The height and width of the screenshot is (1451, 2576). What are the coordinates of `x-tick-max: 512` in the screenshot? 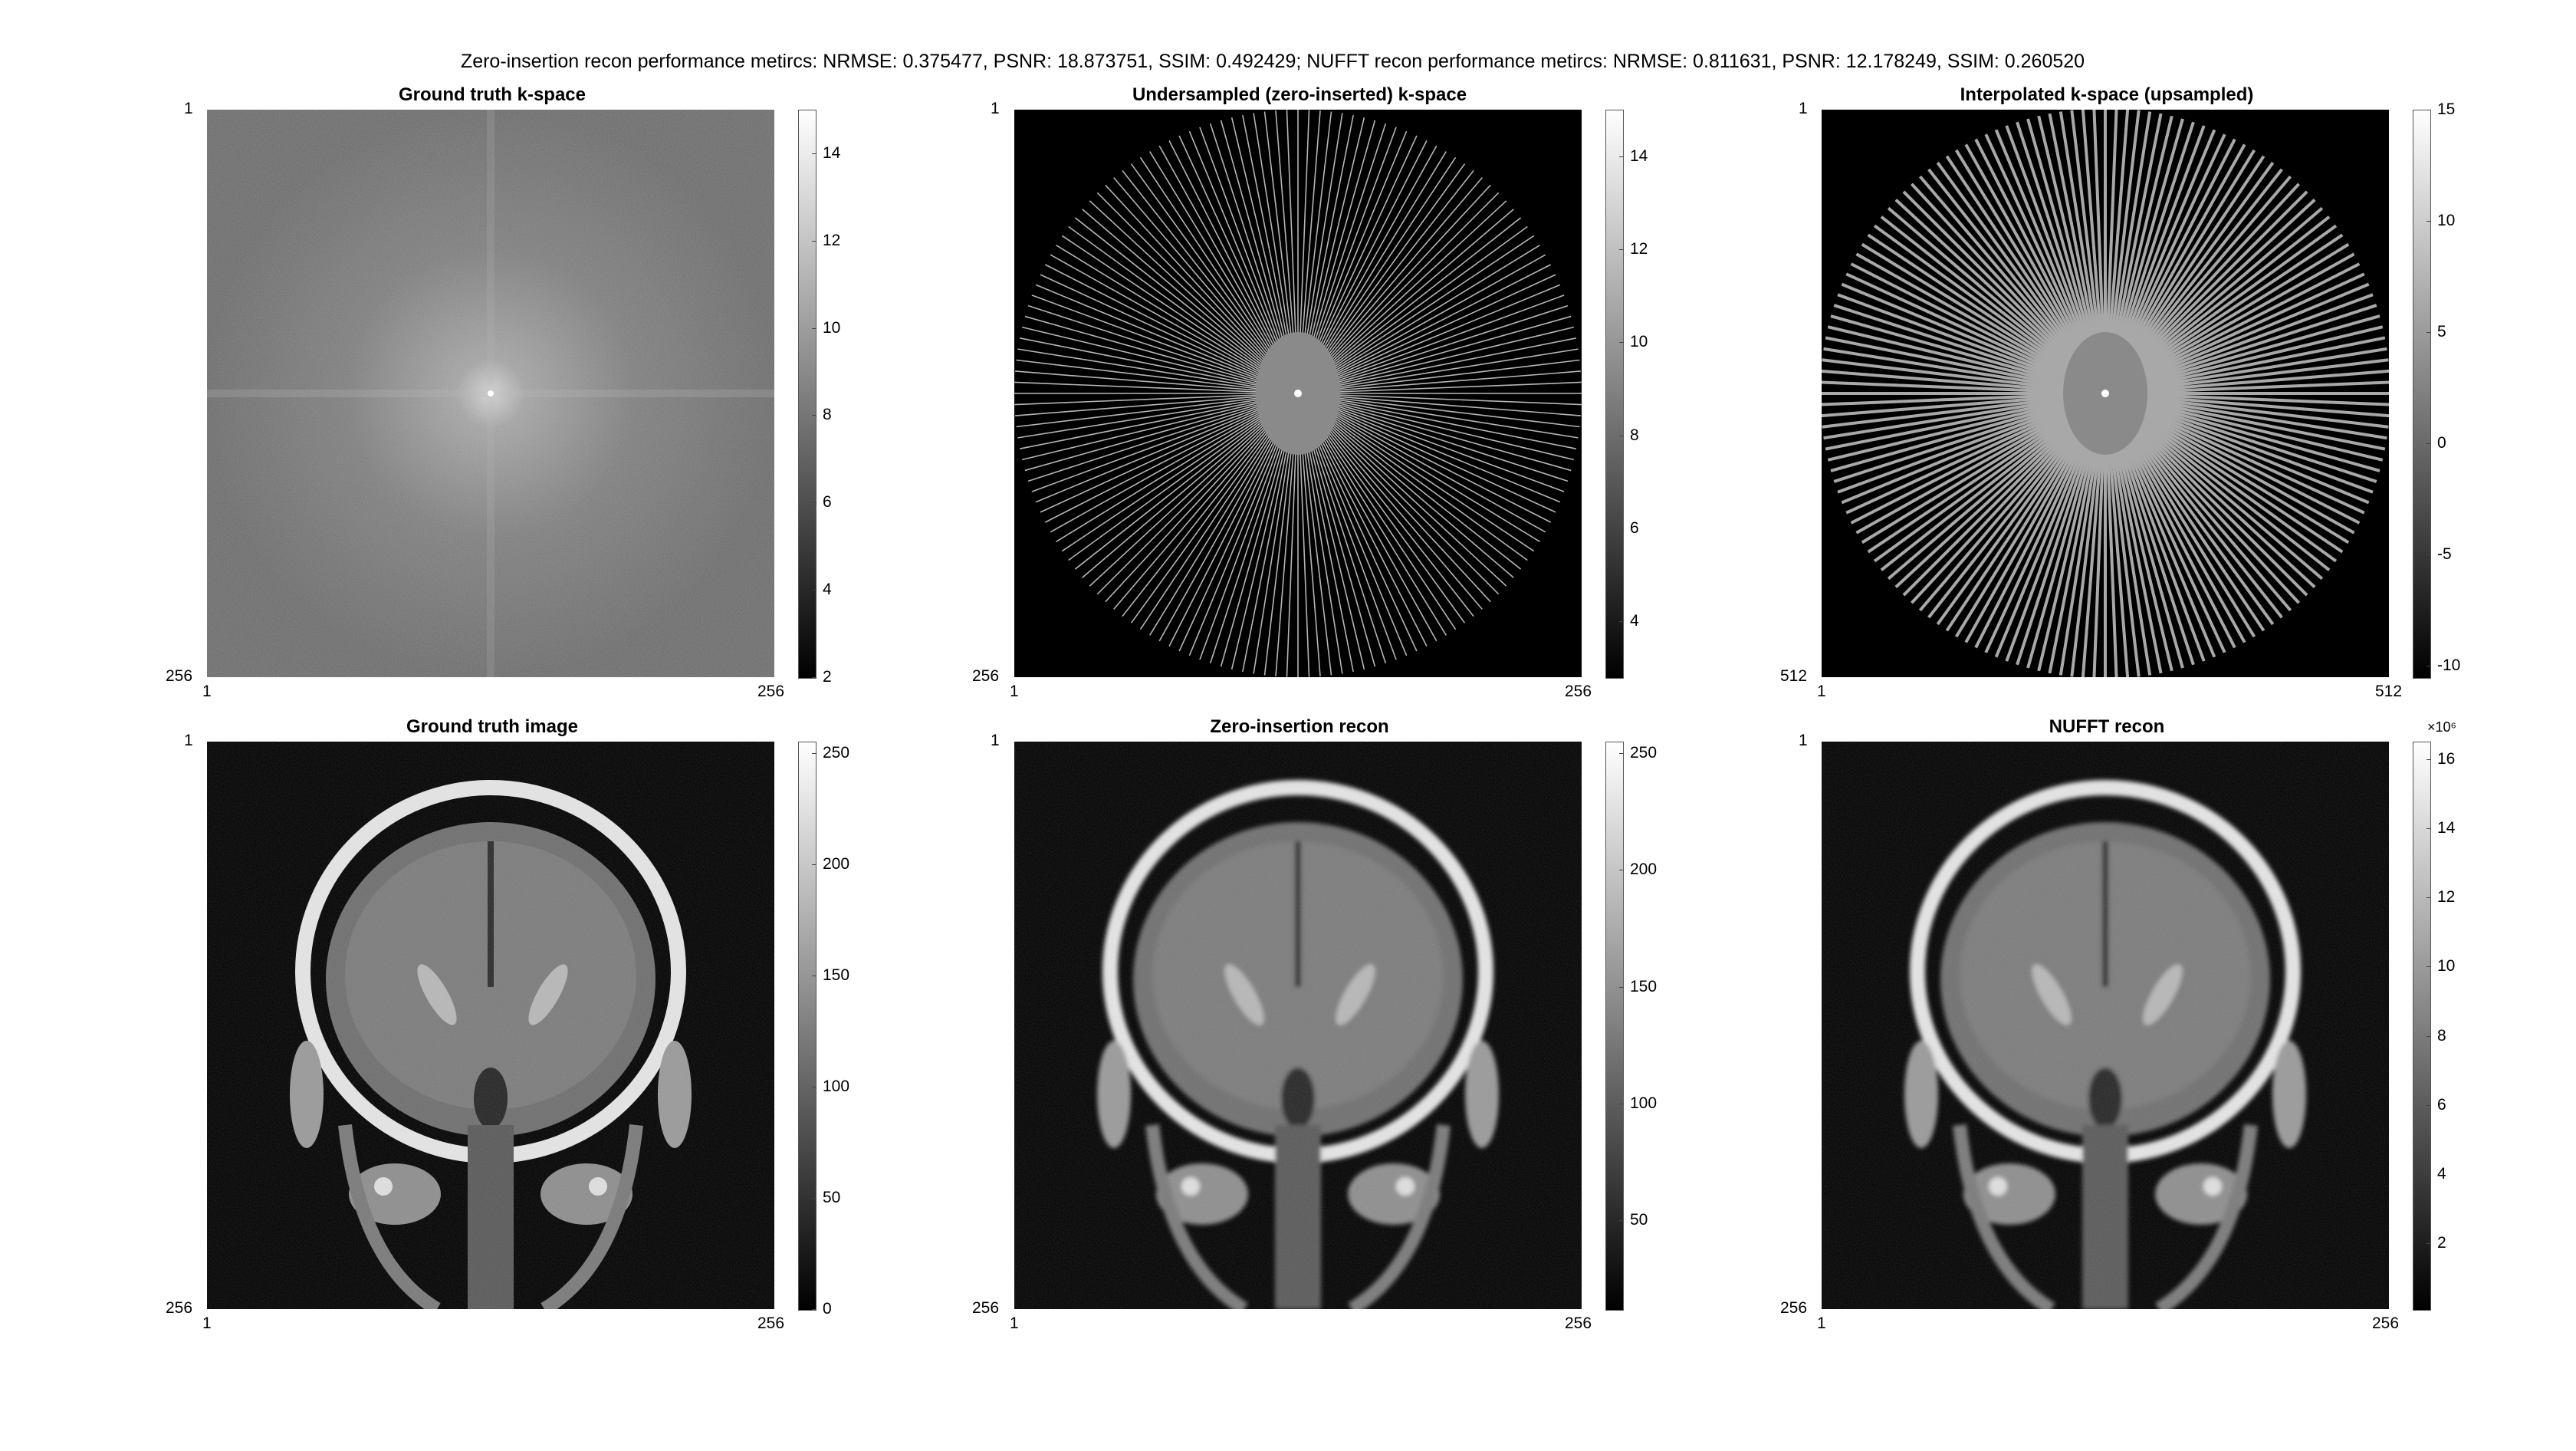 It's located at (2389, 691).